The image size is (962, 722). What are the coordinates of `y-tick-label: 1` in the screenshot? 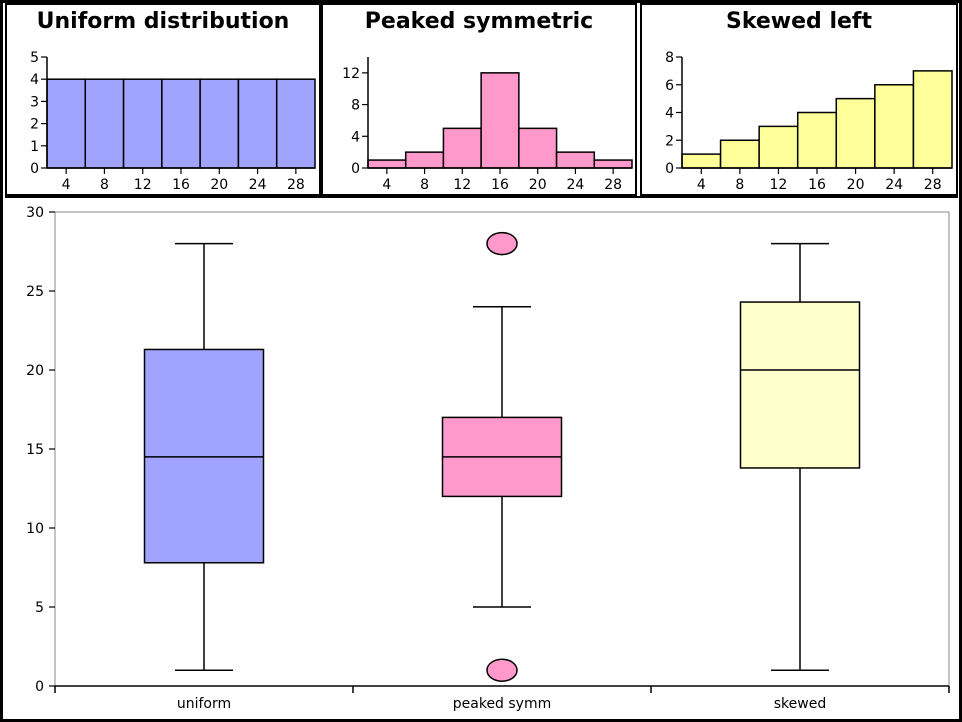 It's located at (34, 147).